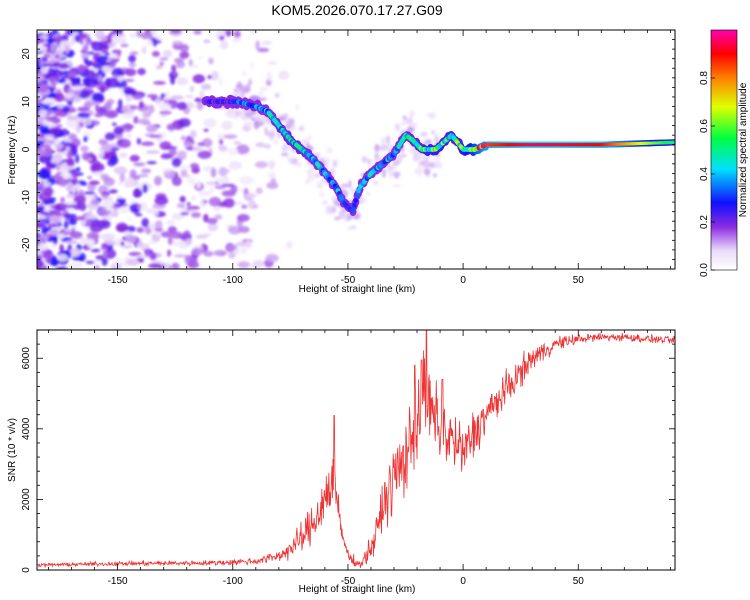  I want to click on colorbar-gradient, so click(724, 150).